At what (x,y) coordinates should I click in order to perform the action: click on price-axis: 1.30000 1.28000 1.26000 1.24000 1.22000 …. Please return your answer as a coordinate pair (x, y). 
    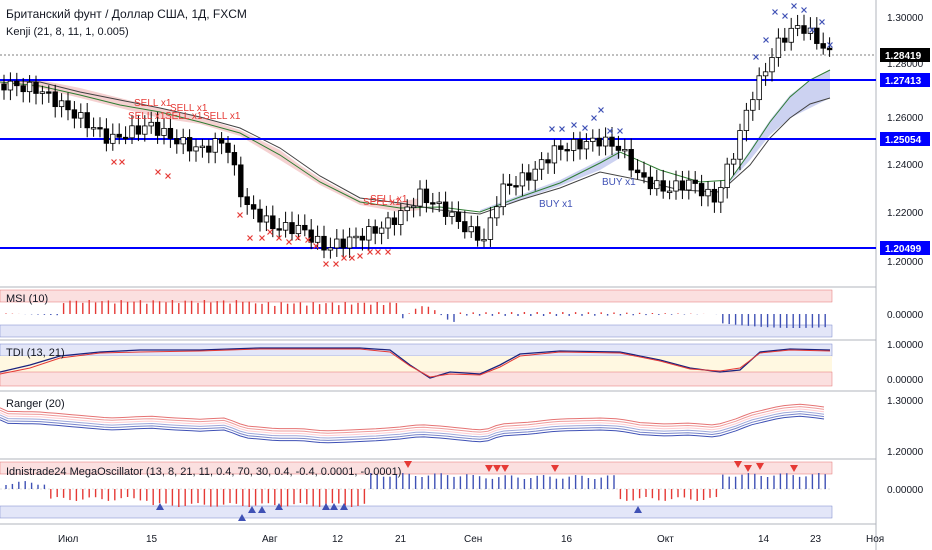
    Looking at the image, I should click on (905, 254).